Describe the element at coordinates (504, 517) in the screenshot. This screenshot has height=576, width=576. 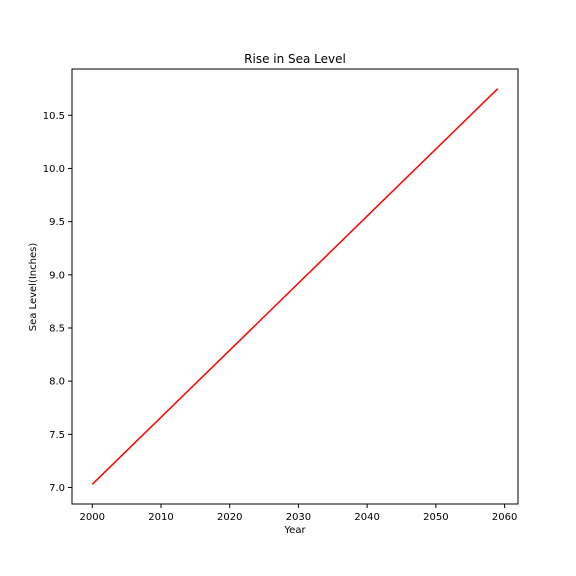
I see `x-tick-label: 2060` at that location.